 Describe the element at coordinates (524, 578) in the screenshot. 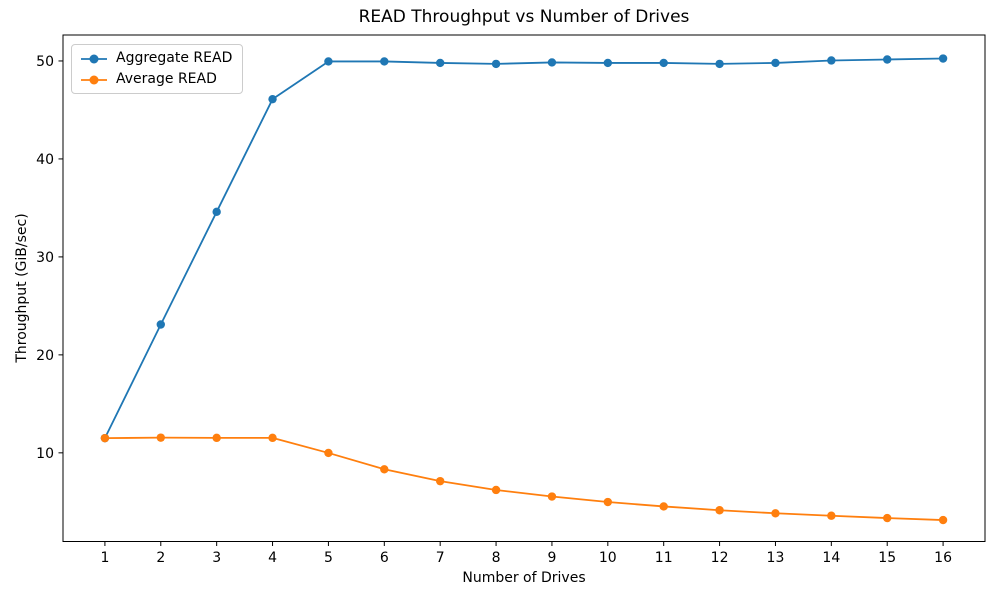

I see `x-axis-label: Number of Drives` at that location.